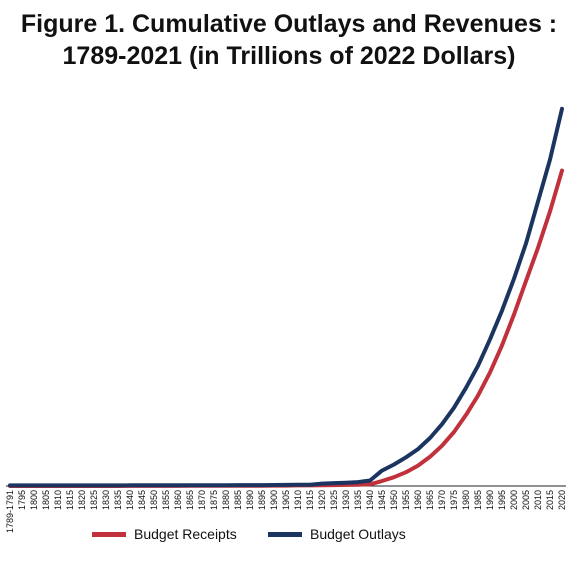 This screenshot has height=565, width=578. Describe the element at coordinates (514, 500) in the screenshot. I see `x-tick-label: 2000` at that location.